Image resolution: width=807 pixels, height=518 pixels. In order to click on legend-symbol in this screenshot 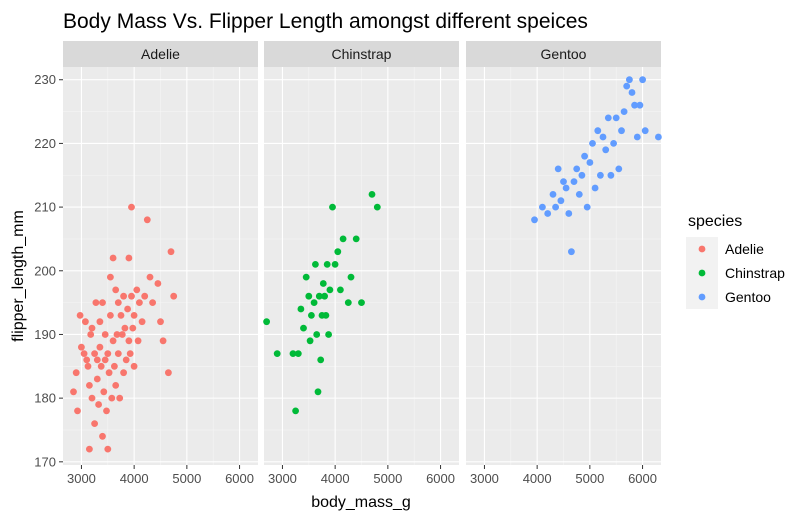, I will do `click(702, 273)`.